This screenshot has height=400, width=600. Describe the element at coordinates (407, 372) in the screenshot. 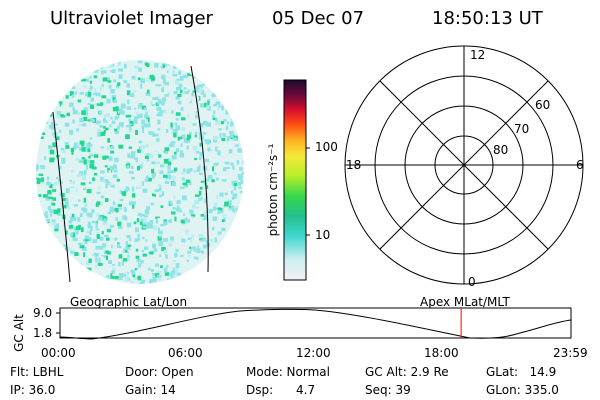

I see `gc-alt-info: GC Alt: 2.9 Re` at that location.